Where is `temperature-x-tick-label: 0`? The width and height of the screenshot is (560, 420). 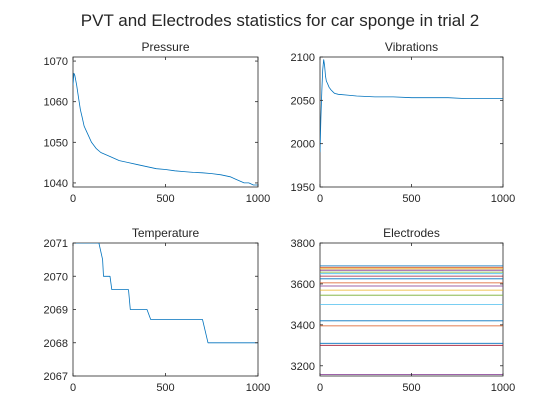 temperature-x-tick-label: 0 is located at coordinates (73, 388).